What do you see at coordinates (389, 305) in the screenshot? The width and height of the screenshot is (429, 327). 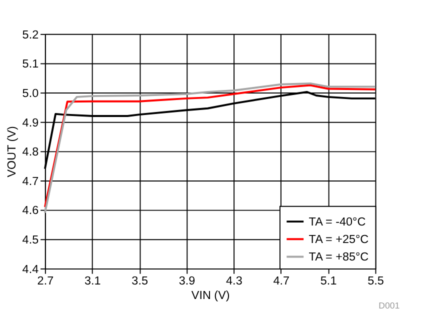 I see `text: D001` at bounding box center [389, 305].